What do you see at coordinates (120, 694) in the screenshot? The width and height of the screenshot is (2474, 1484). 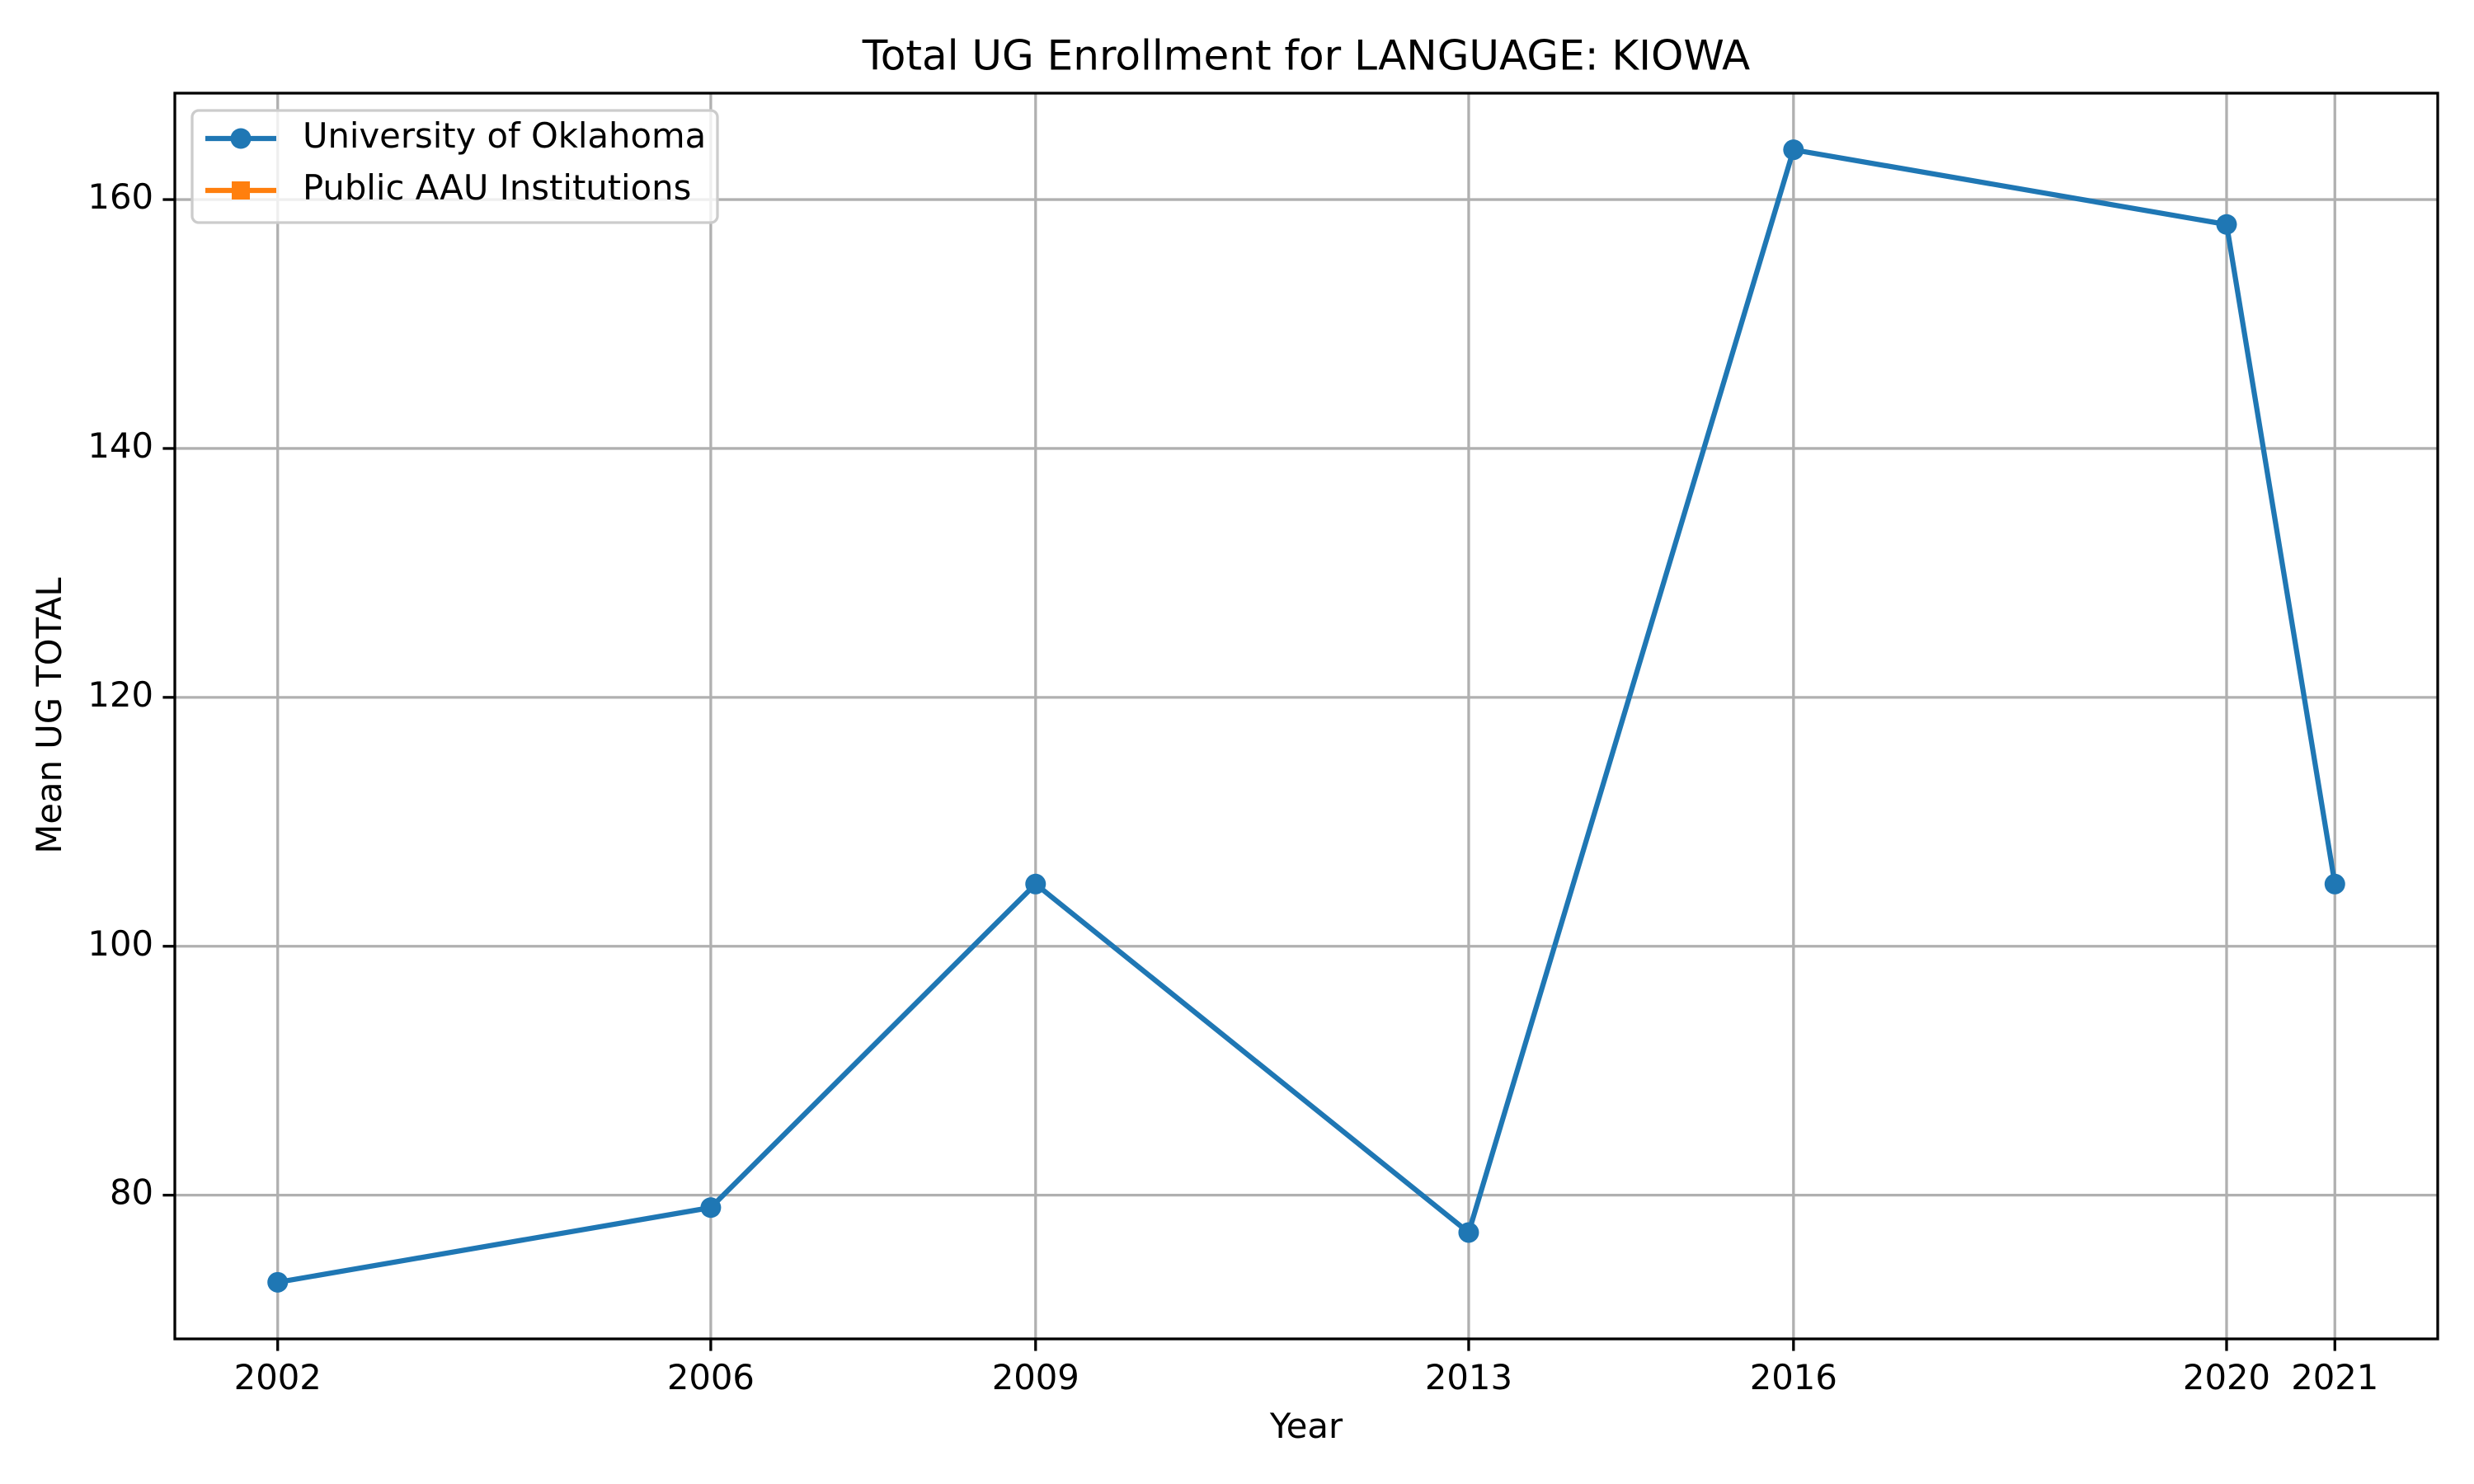 I see `y-tick-label: 120` at bounding box center [120, 694].